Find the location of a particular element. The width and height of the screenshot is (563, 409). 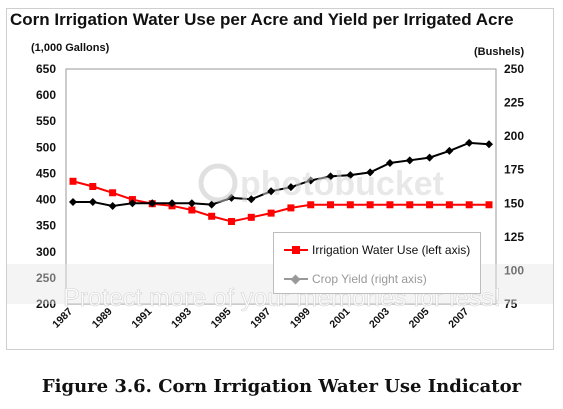

legend-item-water-use: Irrigation Water Use (left axis) is located at coordinates (377, 250).